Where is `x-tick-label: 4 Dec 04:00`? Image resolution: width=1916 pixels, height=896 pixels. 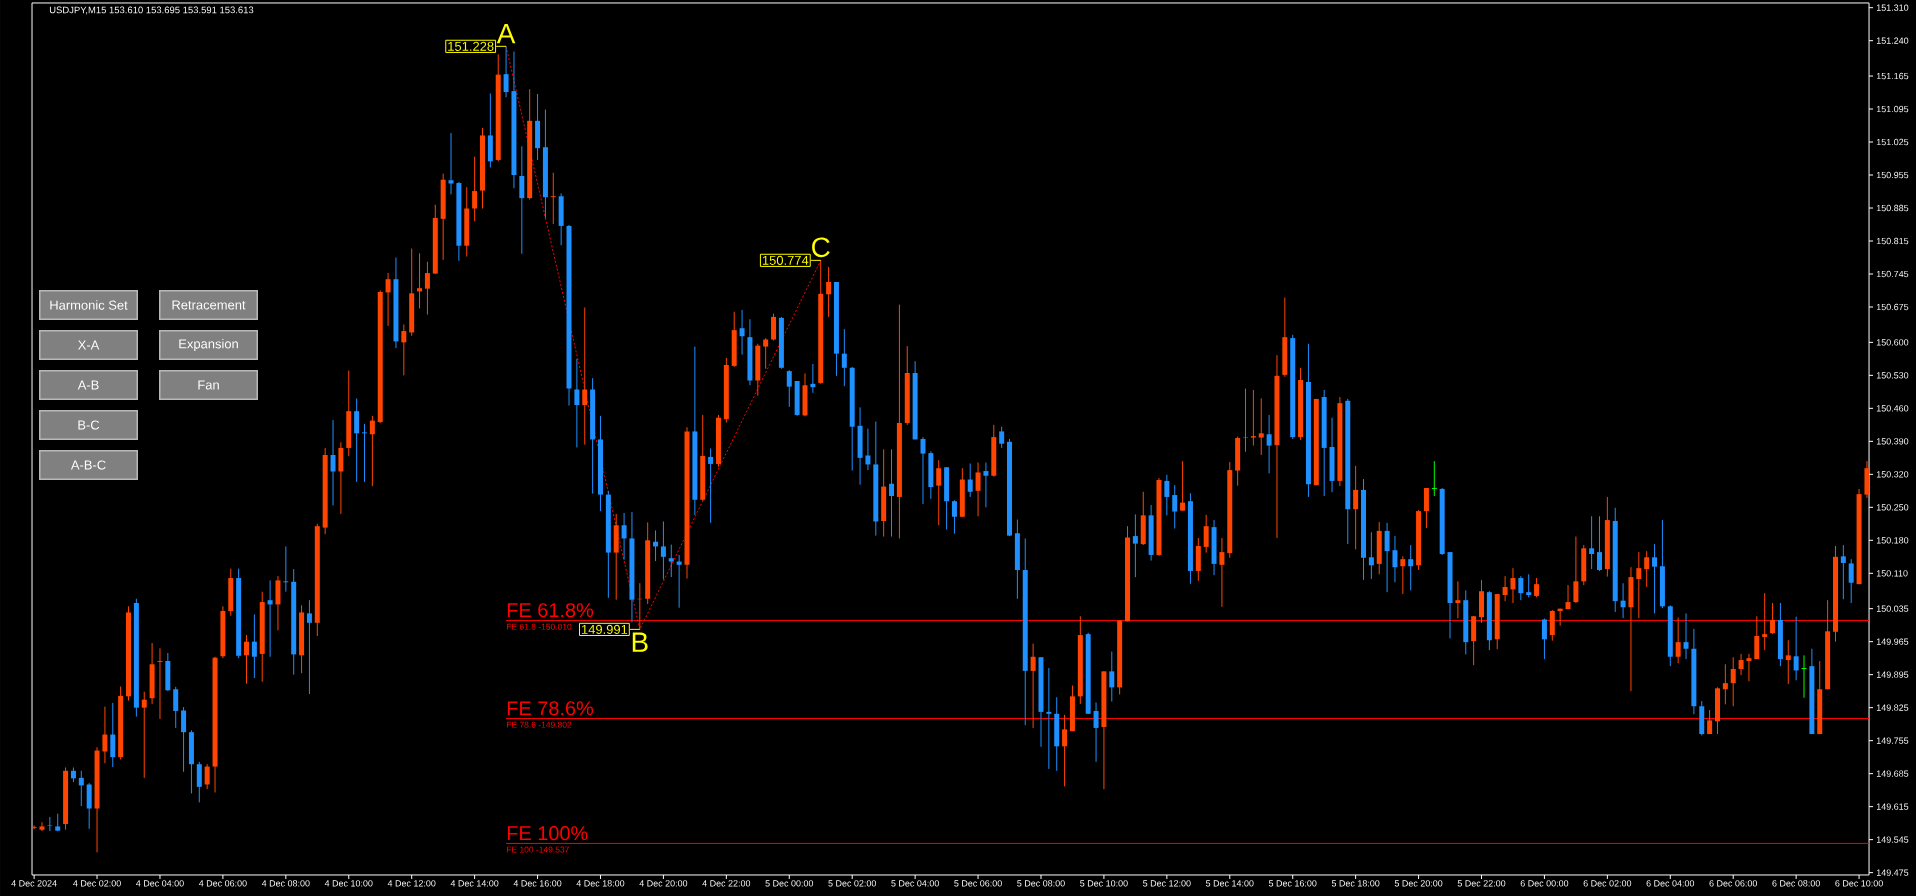 x-tick-label: 4 Dec 04:00 is located at coordinates (160, 883).